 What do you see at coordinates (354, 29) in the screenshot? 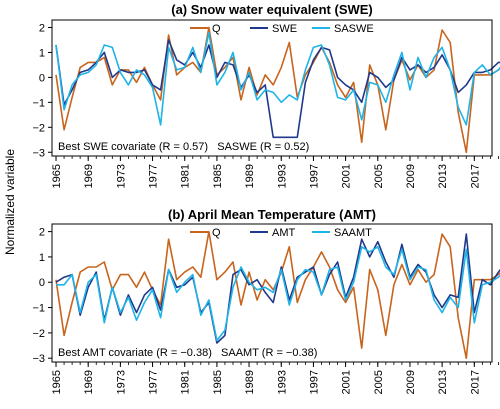
I see `legend-label-saswe: SASWE` at bounding box center [354, 29].